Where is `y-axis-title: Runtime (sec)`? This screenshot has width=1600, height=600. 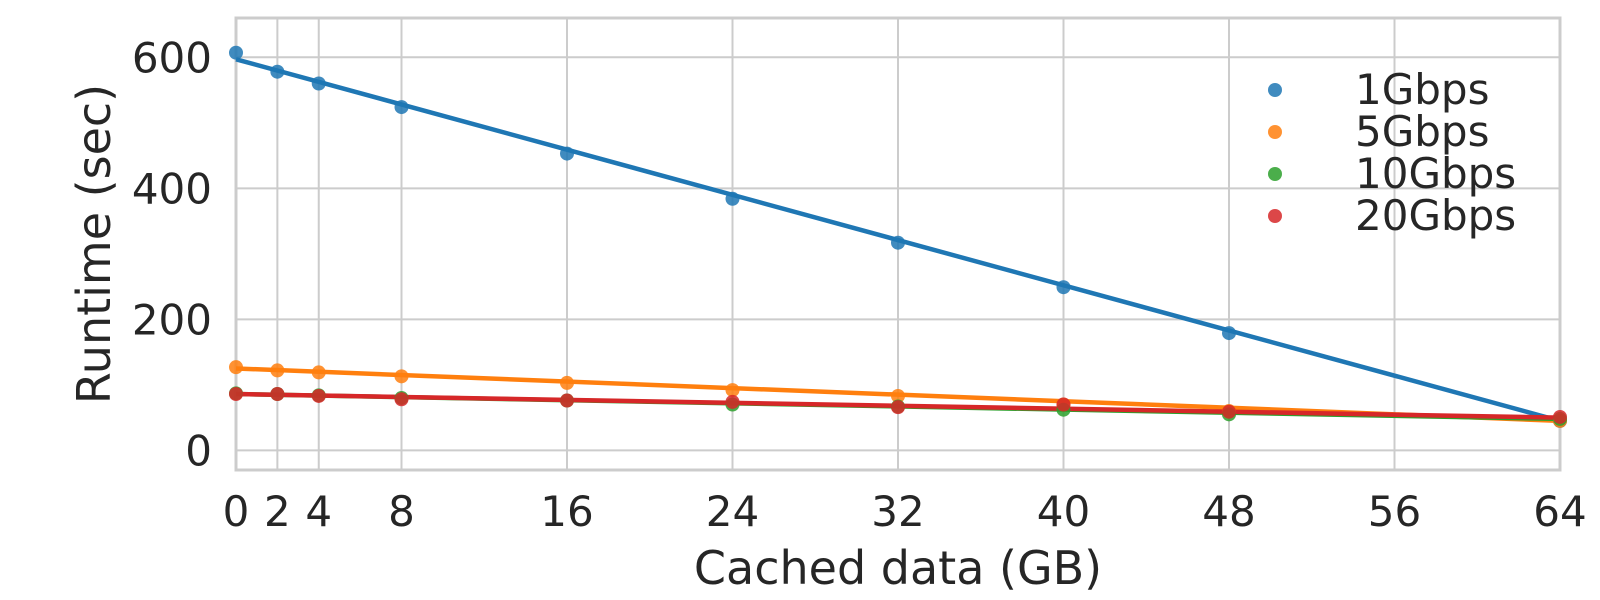 y-axis-title: Runtime (sec) is located at coordinates (94, 244).